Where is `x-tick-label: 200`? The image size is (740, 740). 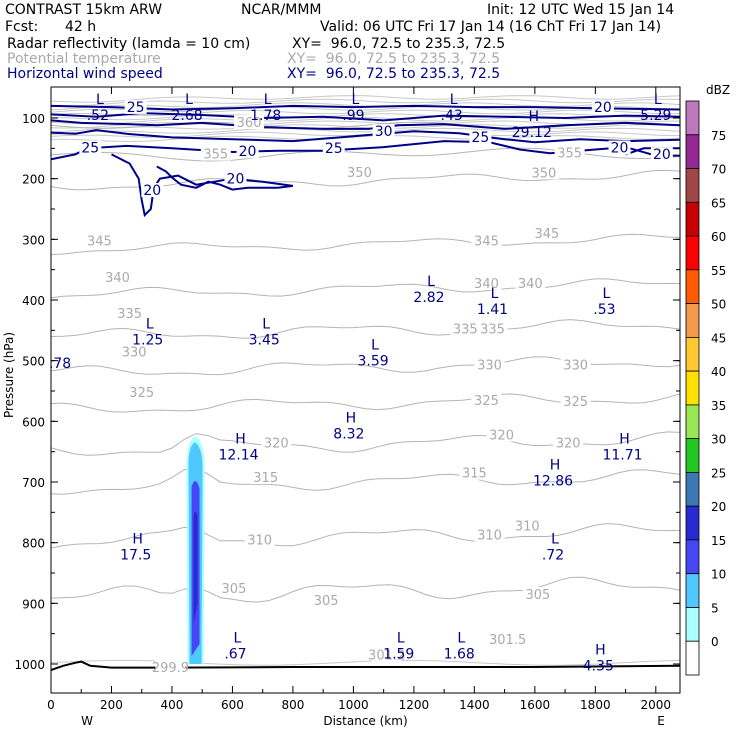 x-tick-label: 200 is located at coordinates (111, 705).